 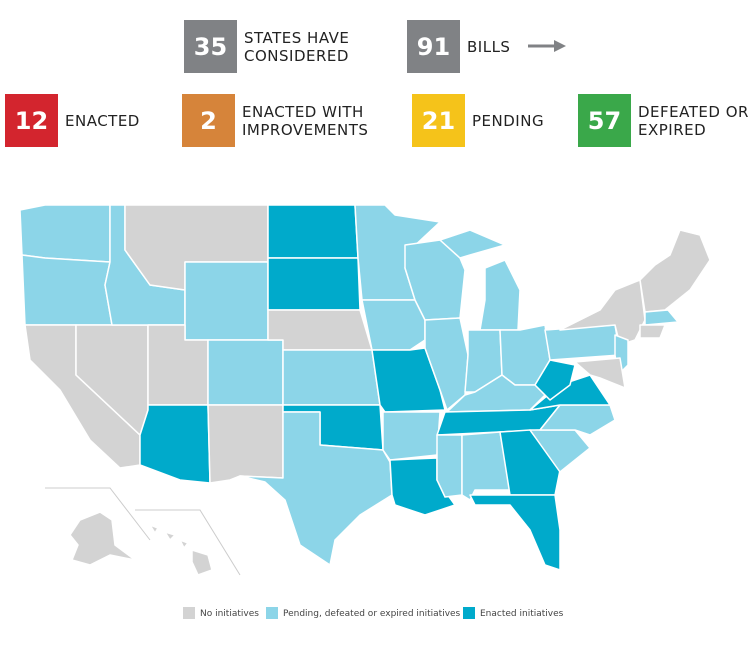 What do you see at coordinates (508, 121) in the screenshot?
I see `stat-label: PENDING` at bounding box center [508, 121].